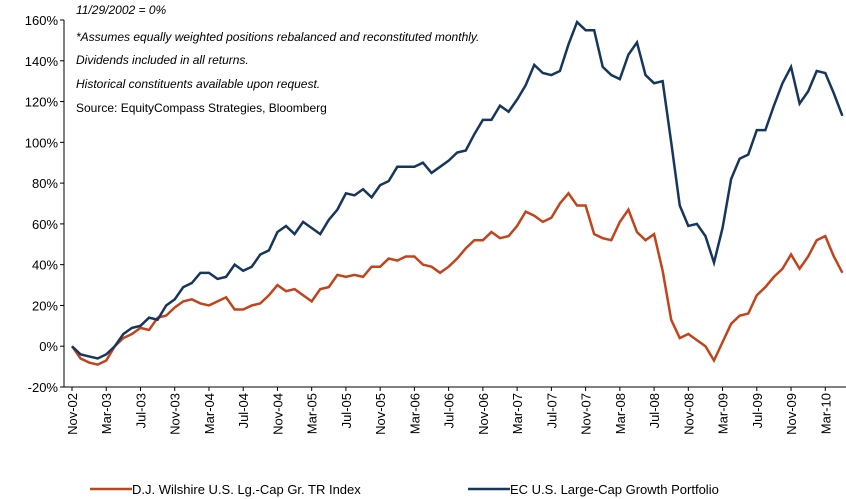  I want to click on x-tick-label: Mar-06, so click(414, 413).